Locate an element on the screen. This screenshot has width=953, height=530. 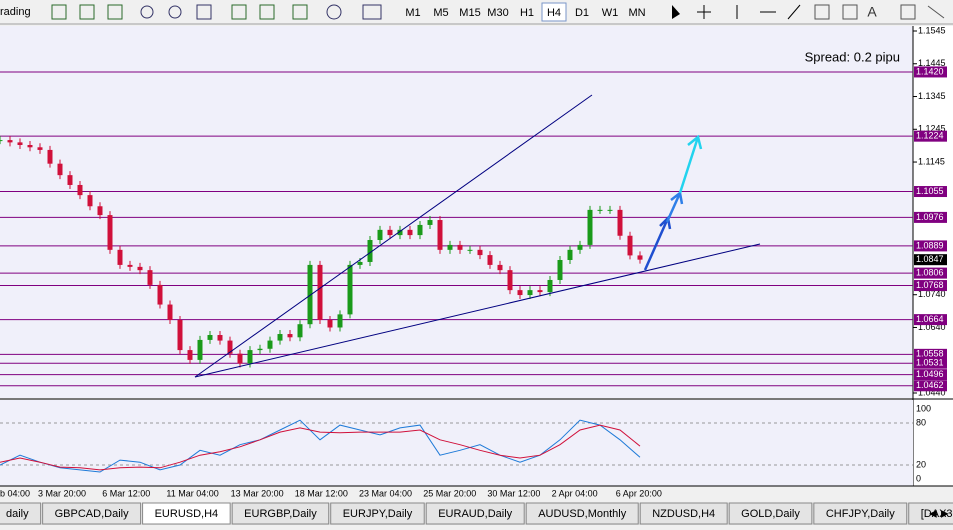
time-label: 30 Mar 12:00 is located at coordinates (513, 493).